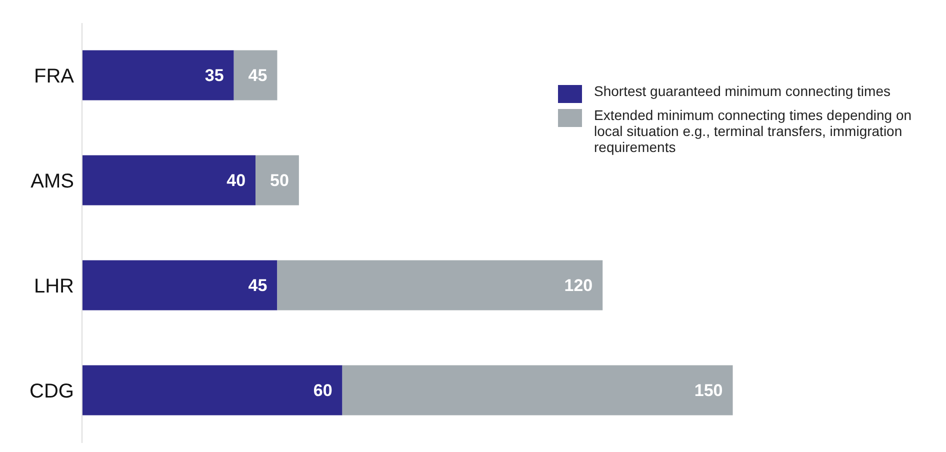 The height and width of the screenshot is (452, 946). What do you see at coordinates (742, 91) in the screenshot?
I see `legend-label: Shortest guaranteed minimum connecting times` at bounding box center [742, 91].